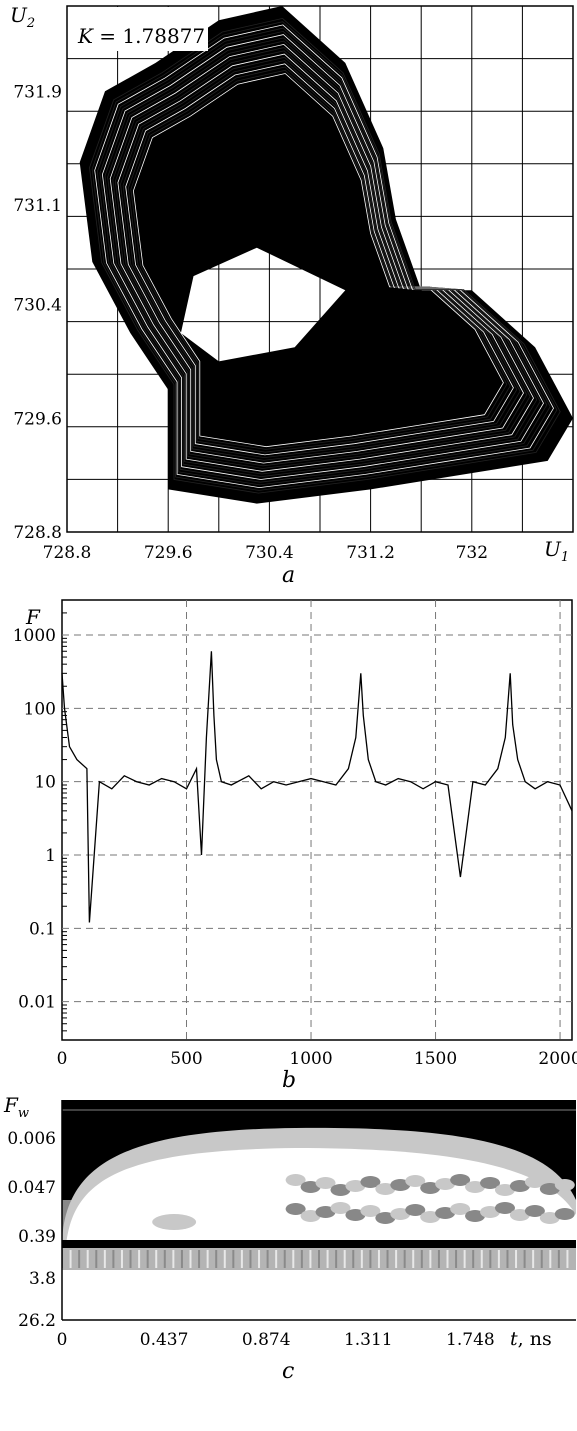 The width and height of the screenshot is (577, 1431). I want to click on y-axis-label: U2, so click(22, 17).